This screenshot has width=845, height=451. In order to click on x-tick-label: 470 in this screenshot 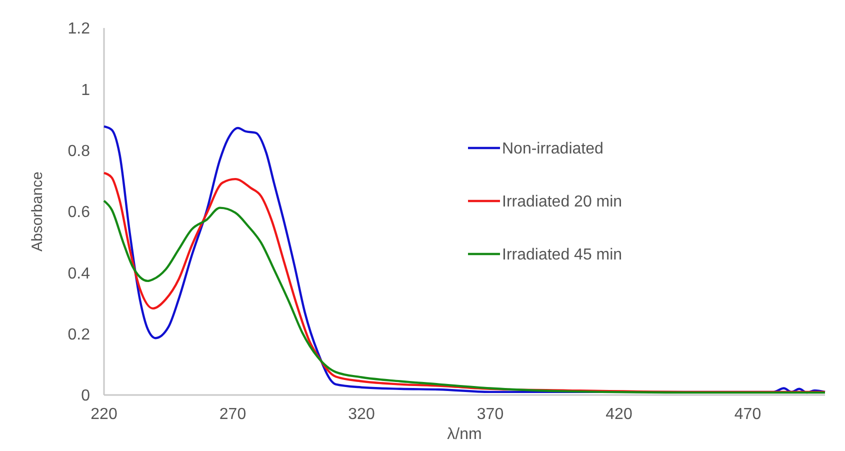, I will do `click(748, 414)`.